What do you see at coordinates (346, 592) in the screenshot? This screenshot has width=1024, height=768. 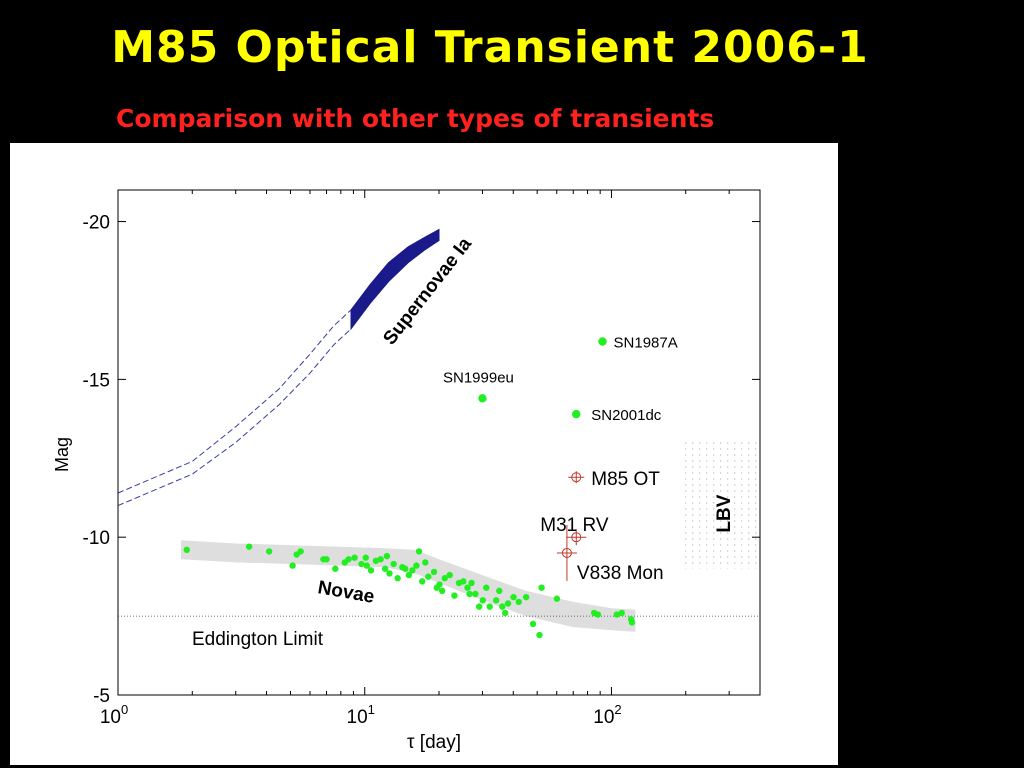 I see `novae-label: Novae` at bounding box center [346, 592].